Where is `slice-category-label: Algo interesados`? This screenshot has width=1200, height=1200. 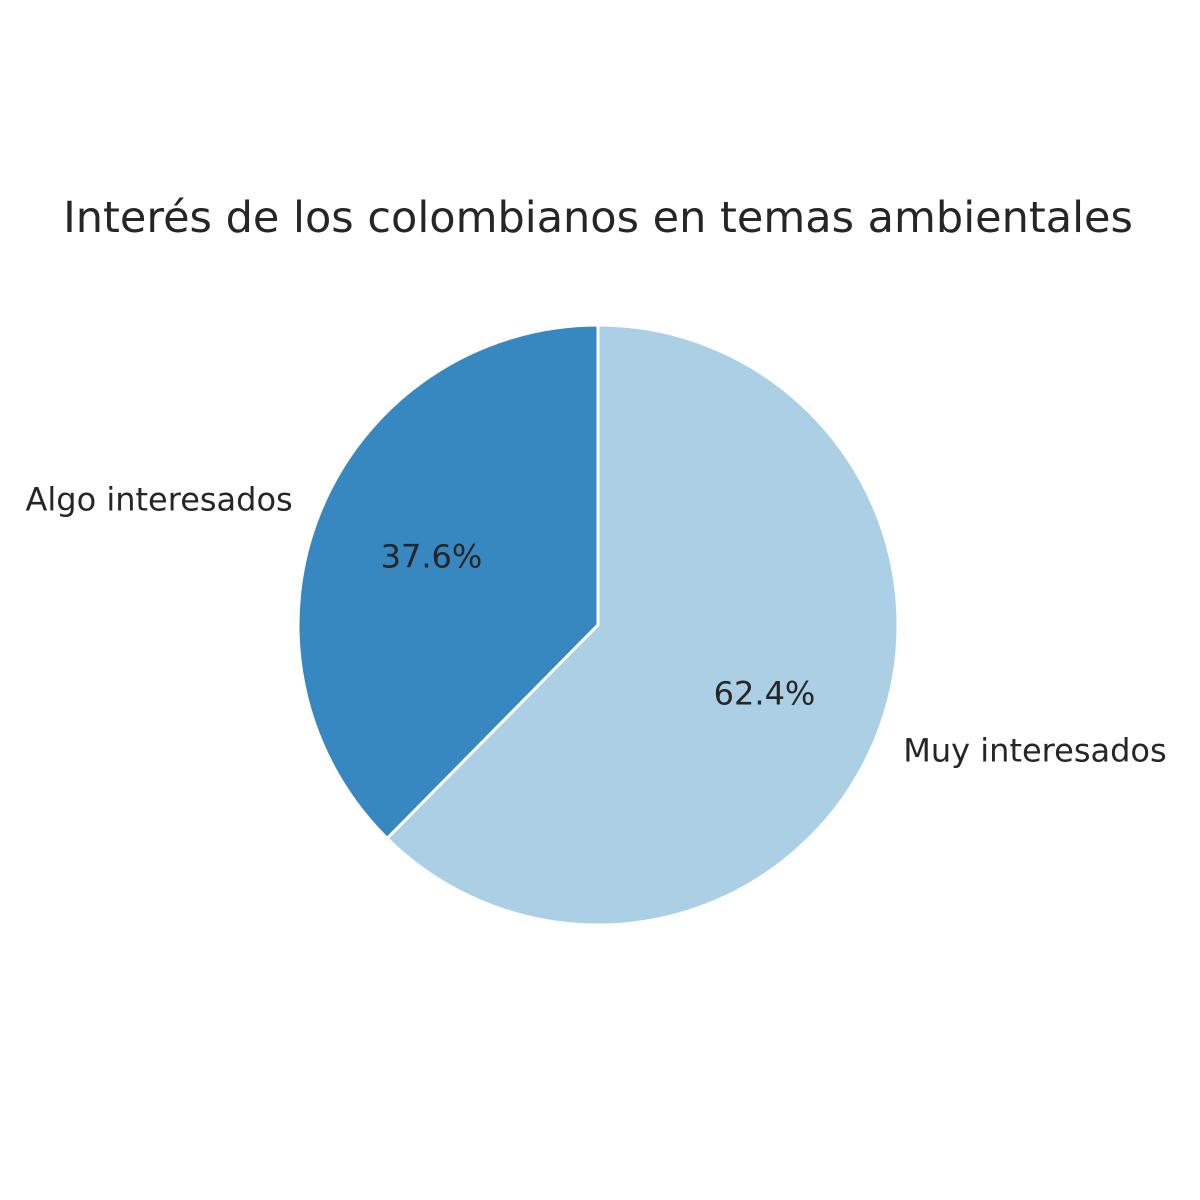 slice-category-label: Algo interesados is located at coordinates (158, 500).